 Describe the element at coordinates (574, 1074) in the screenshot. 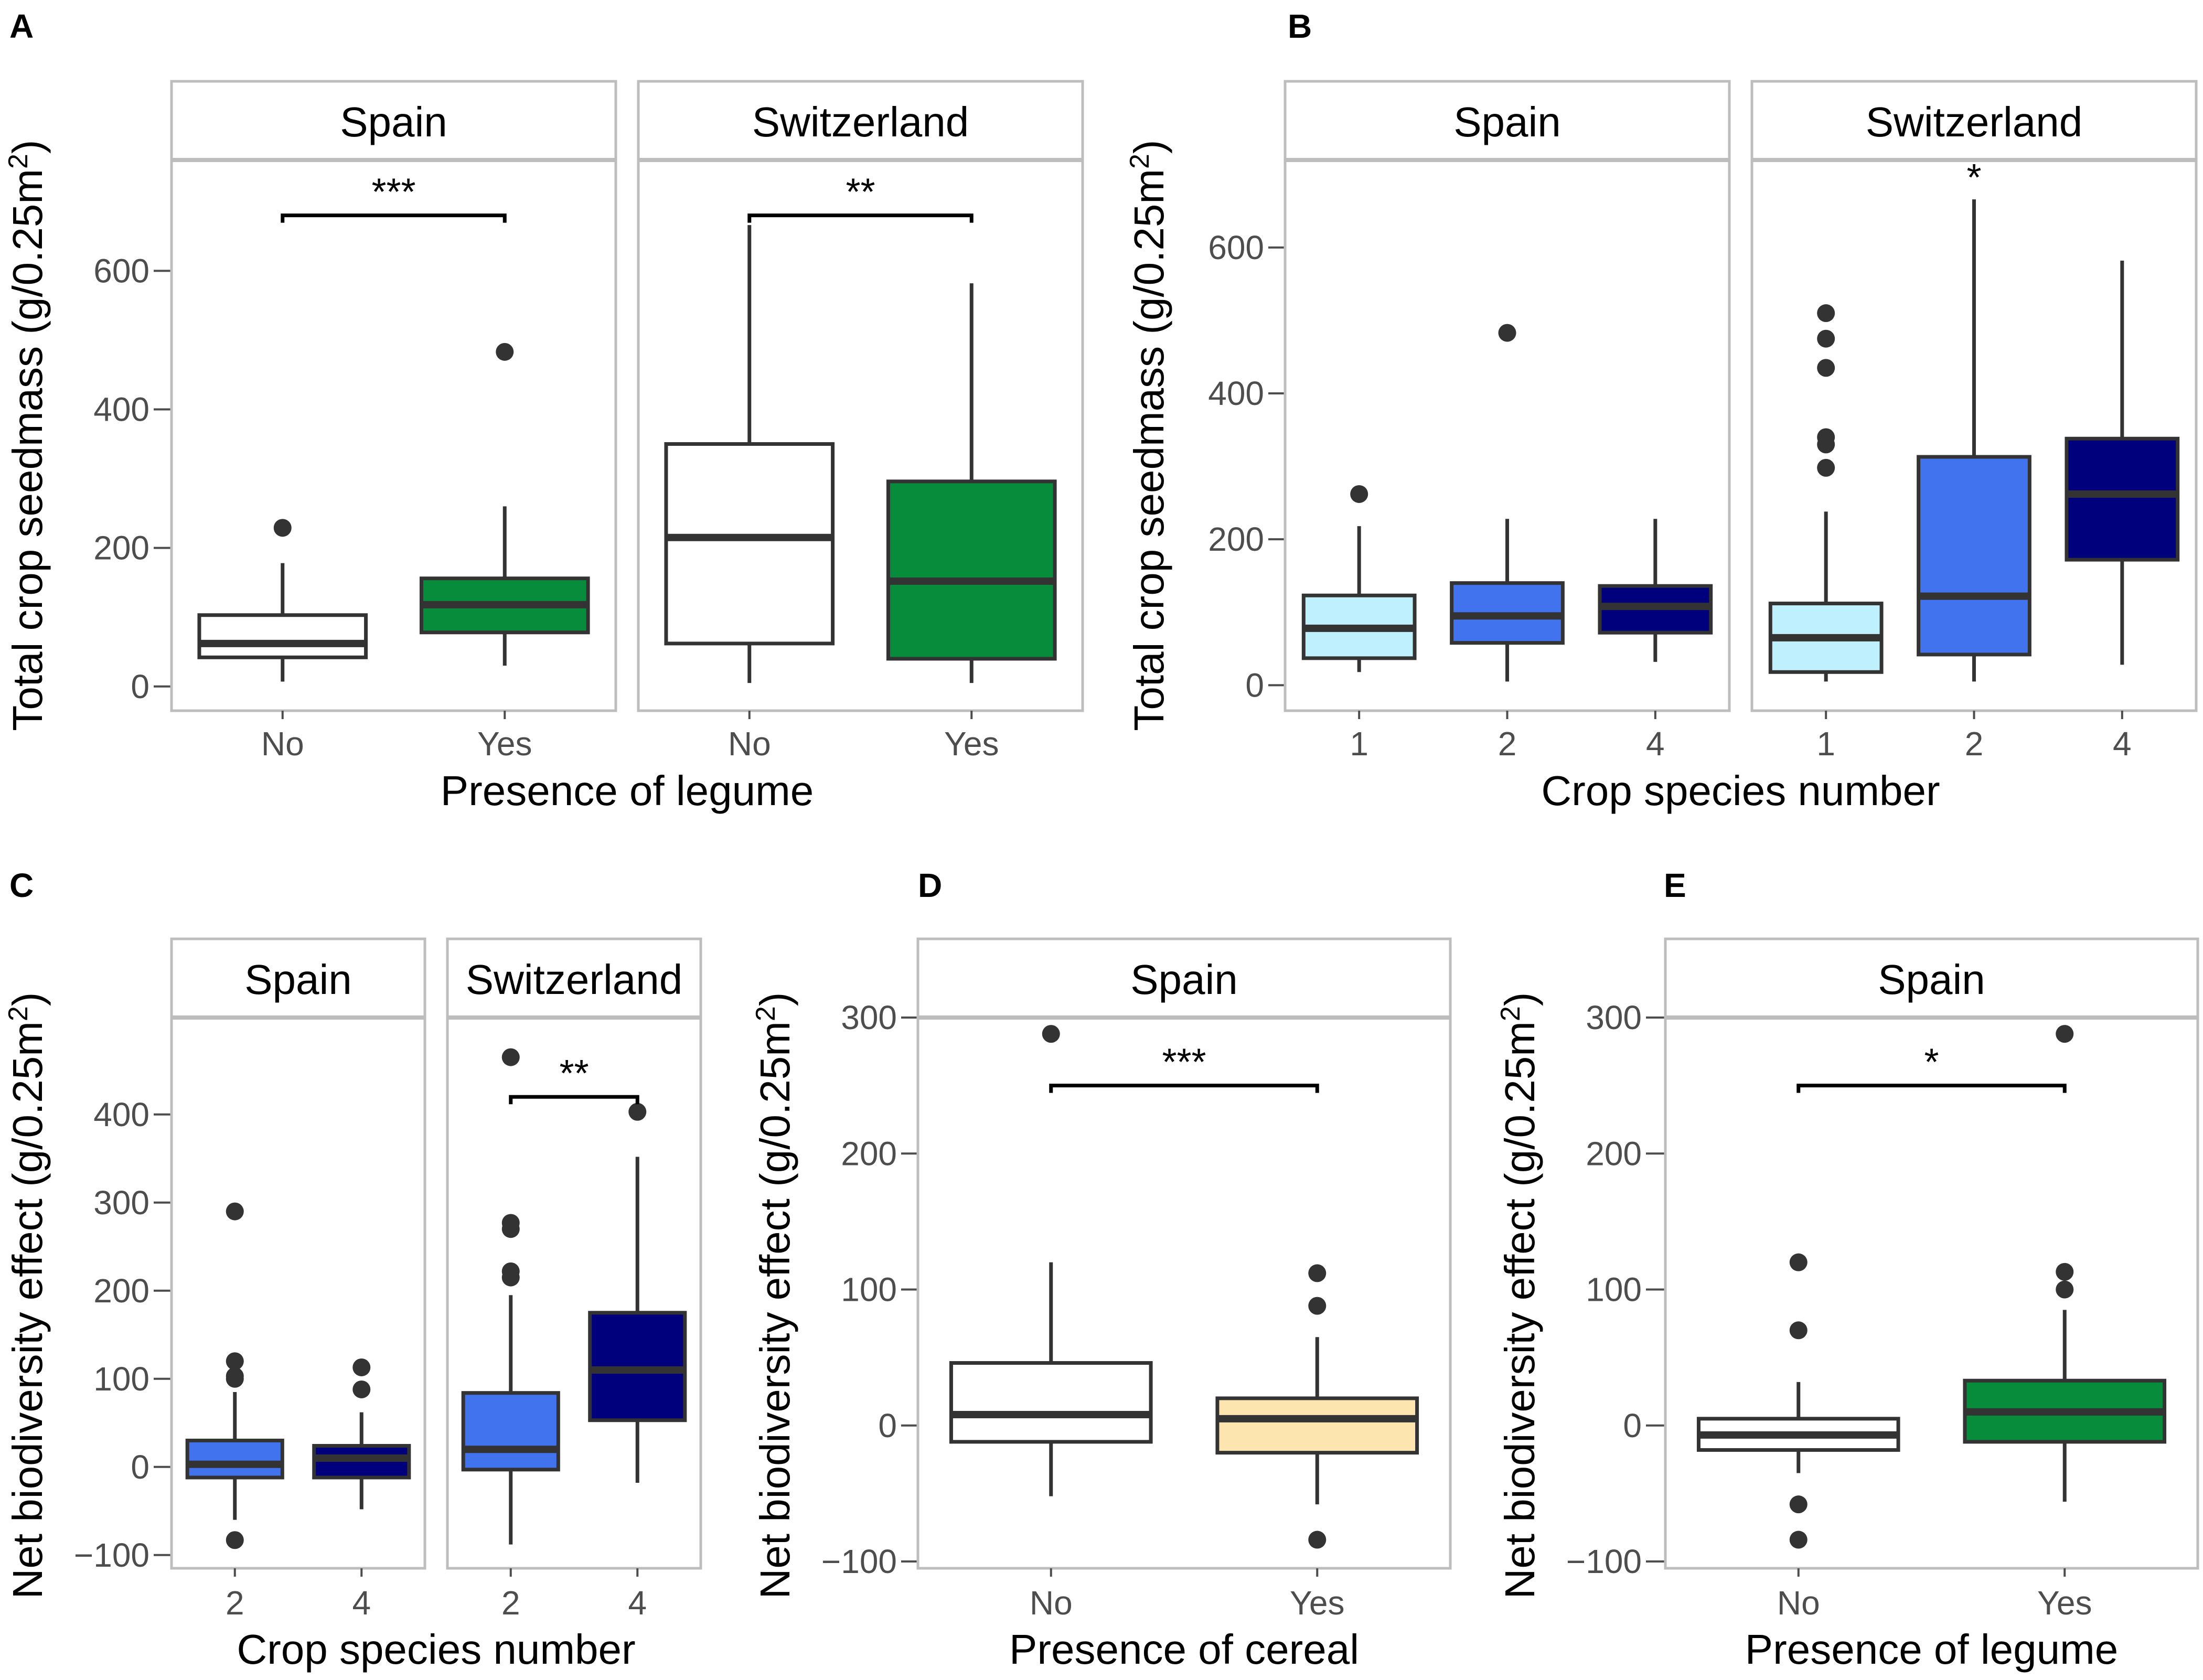

I see `significance-label: **` at that location.